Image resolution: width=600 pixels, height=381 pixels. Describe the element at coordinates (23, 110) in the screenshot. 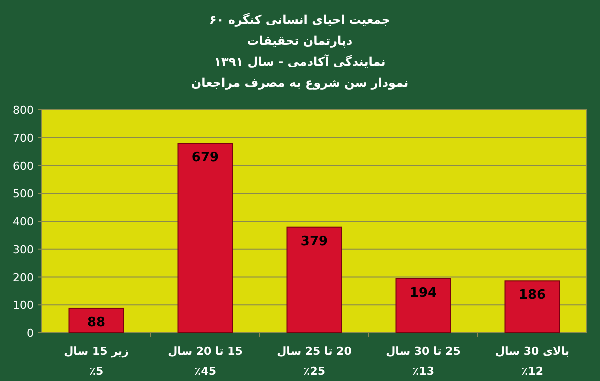

I see `y-tick-label: 800` at that location.